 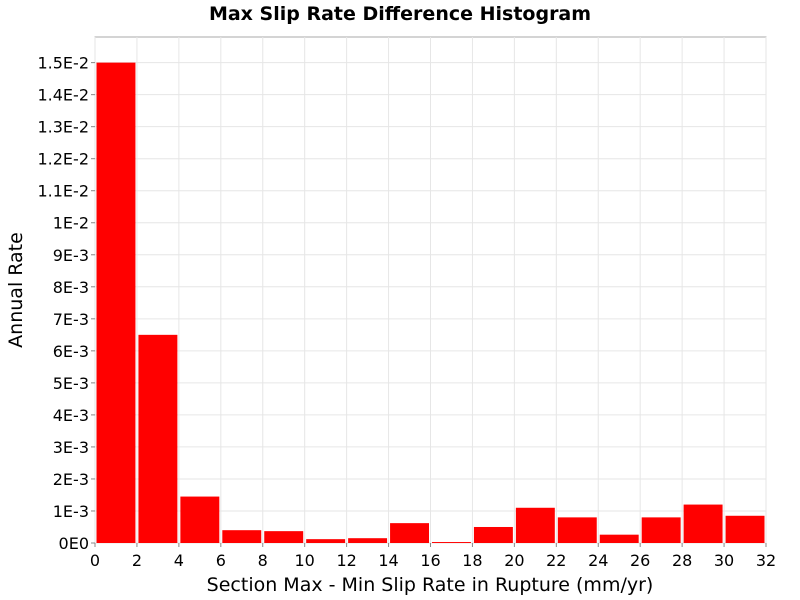 I want to click on x-tick-label: 0, so click(x=95, y=560).